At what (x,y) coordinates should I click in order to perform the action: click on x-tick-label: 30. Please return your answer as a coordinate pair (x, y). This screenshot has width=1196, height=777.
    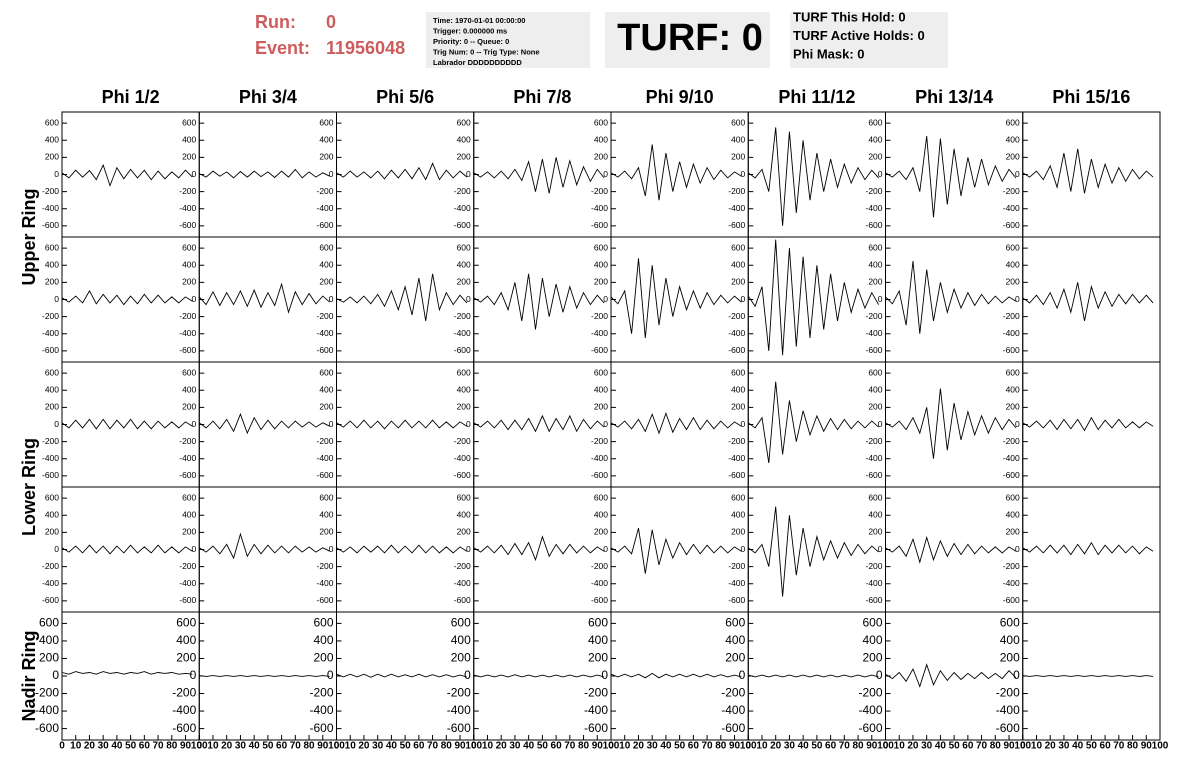
    Looking at the image, I should click on (515, 746).